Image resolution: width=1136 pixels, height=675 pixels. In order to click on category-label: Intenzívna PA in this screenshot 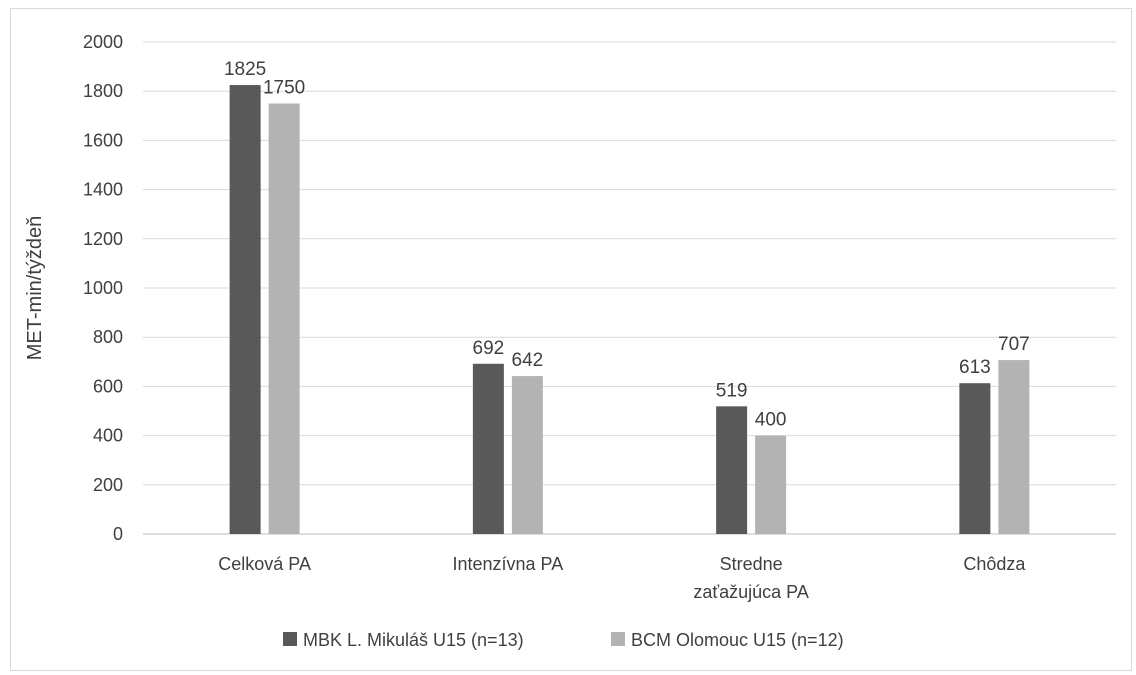, I will do `click(508, 564)`.